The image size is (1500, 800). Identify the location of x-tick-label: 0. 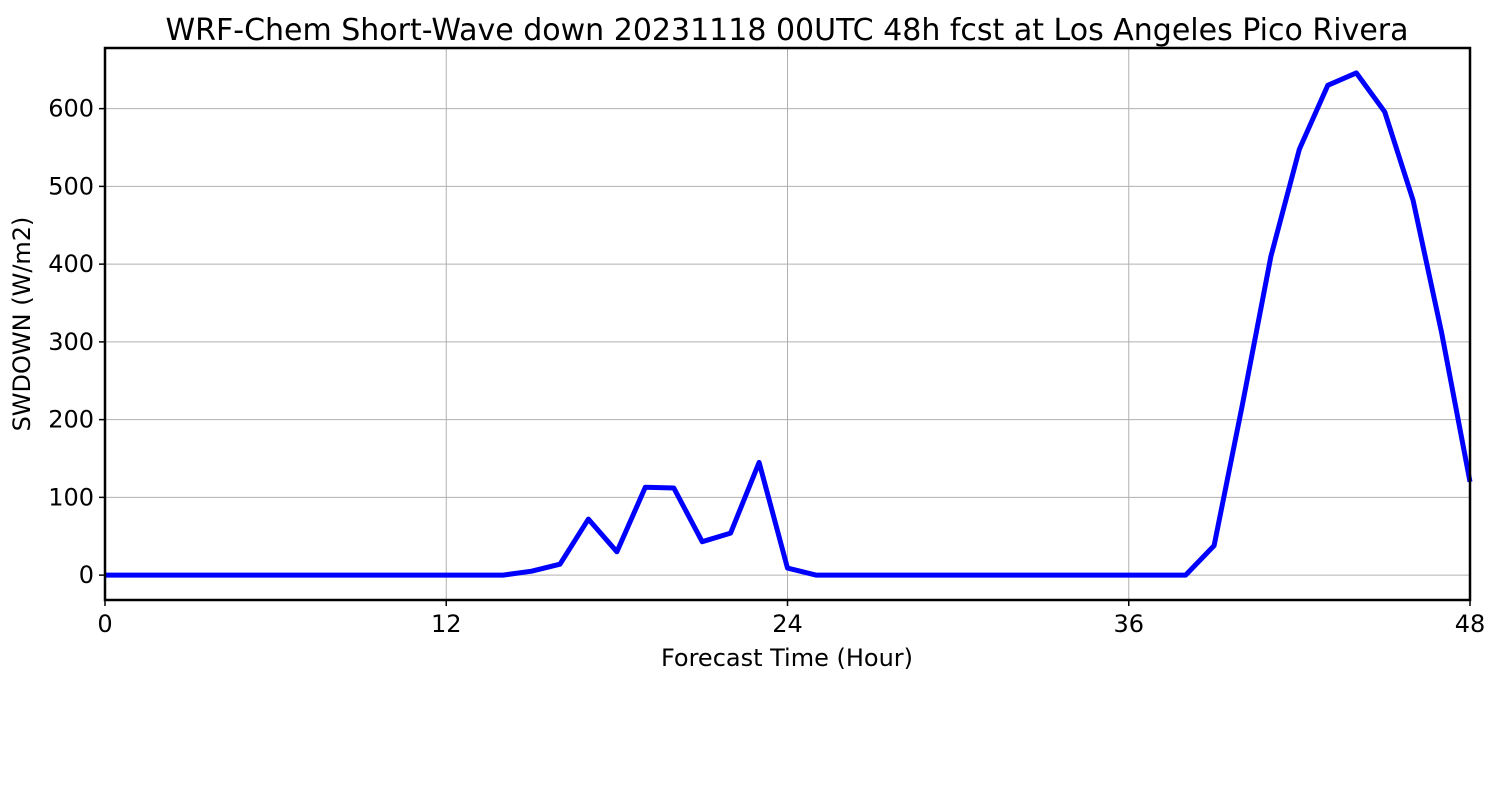
(104, 624).